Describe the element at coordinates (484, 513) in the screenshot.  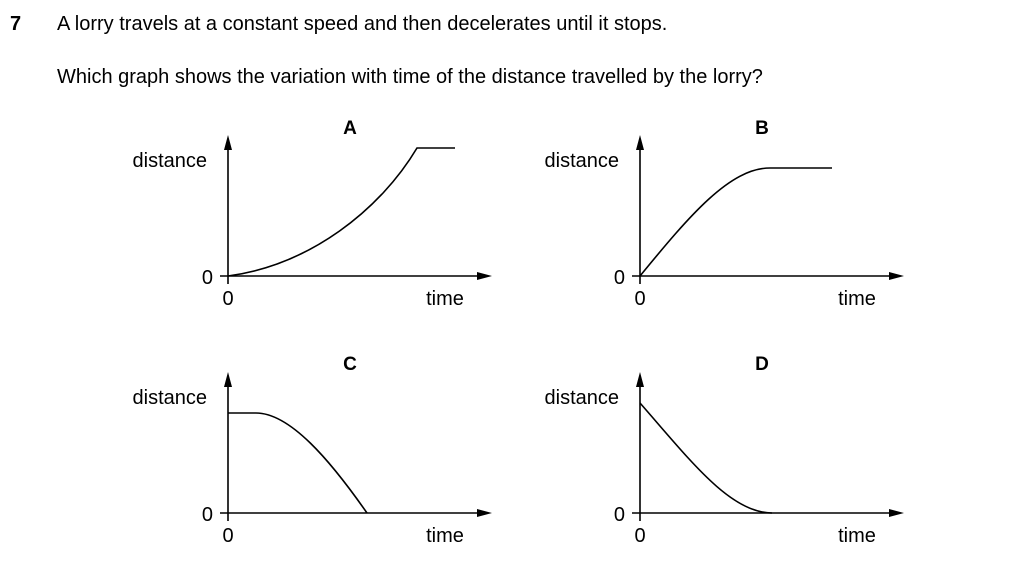
I see `graph-c-x-arrow` at that location.